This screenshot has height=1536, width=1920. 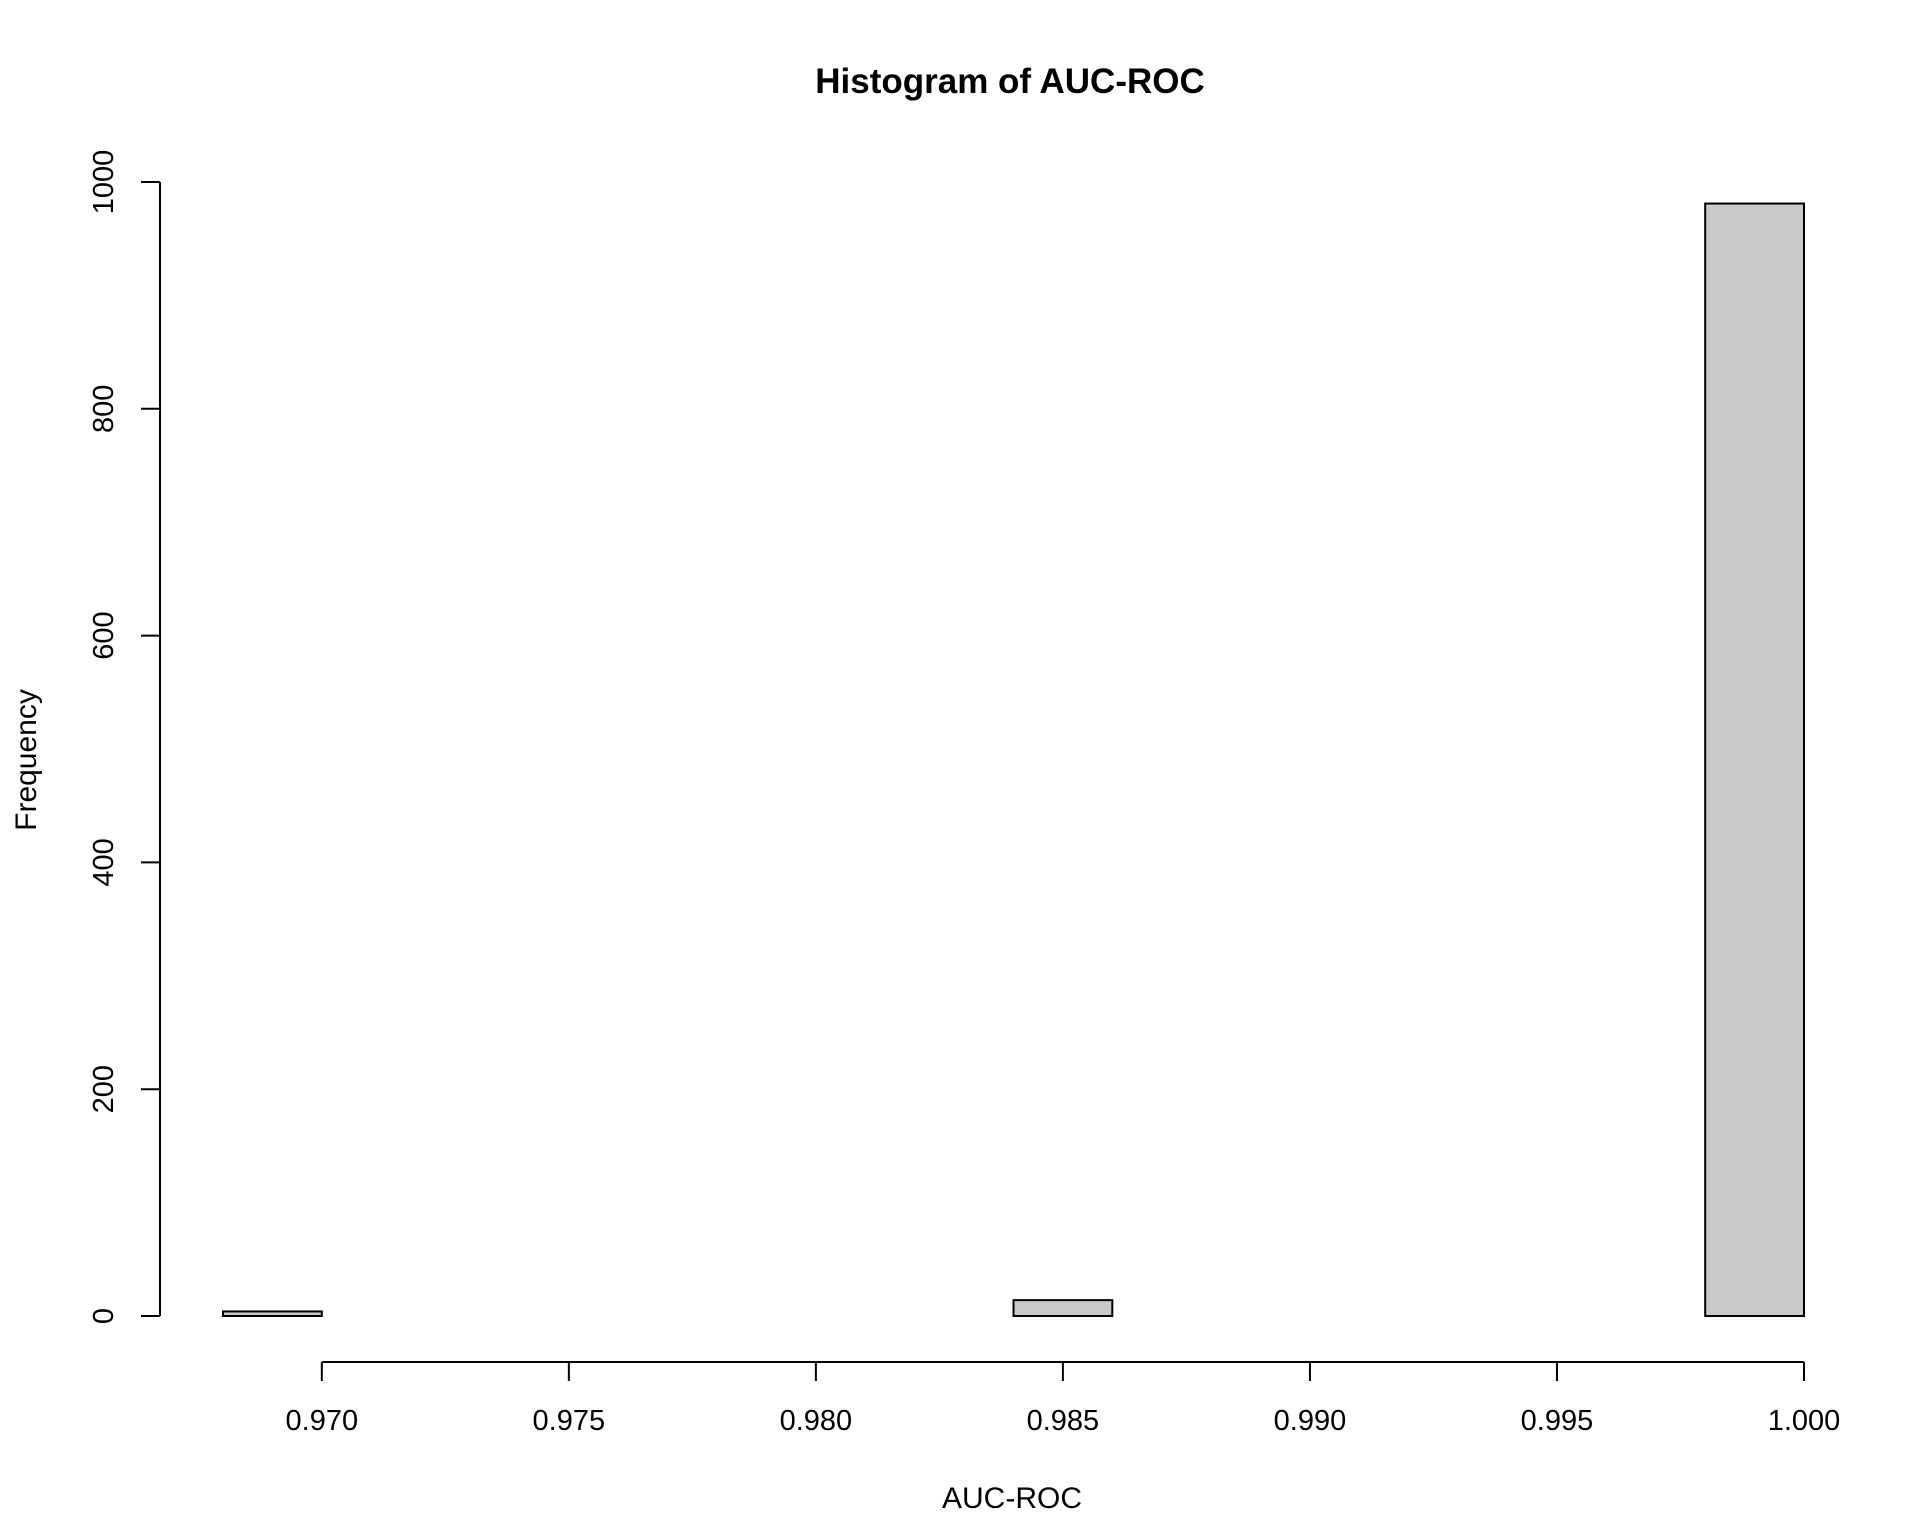 I want to click on x-tick-label: 0.990, so click(x=1310, y=1421).